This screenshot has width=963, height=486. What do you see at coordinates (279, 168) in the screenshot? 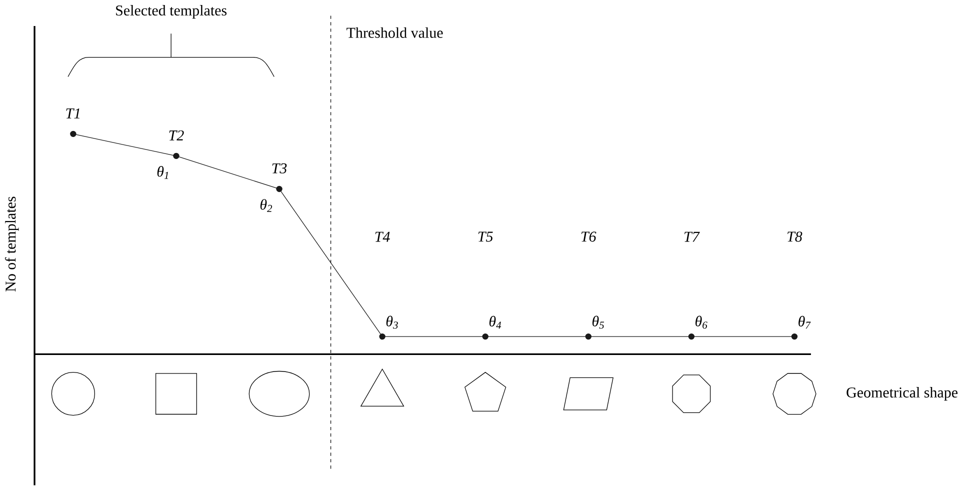
I see `annotation: T3` at bounding box center [279, 168].